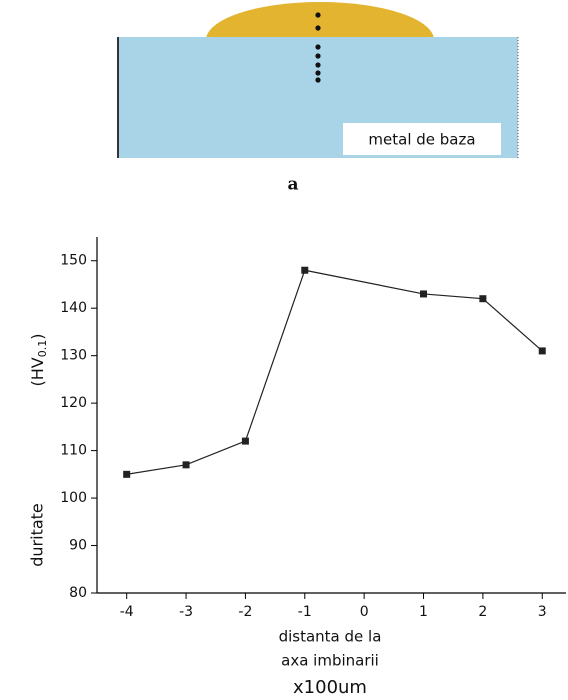  I want to click on y-unit: (HV0.1), so click(39, 360).